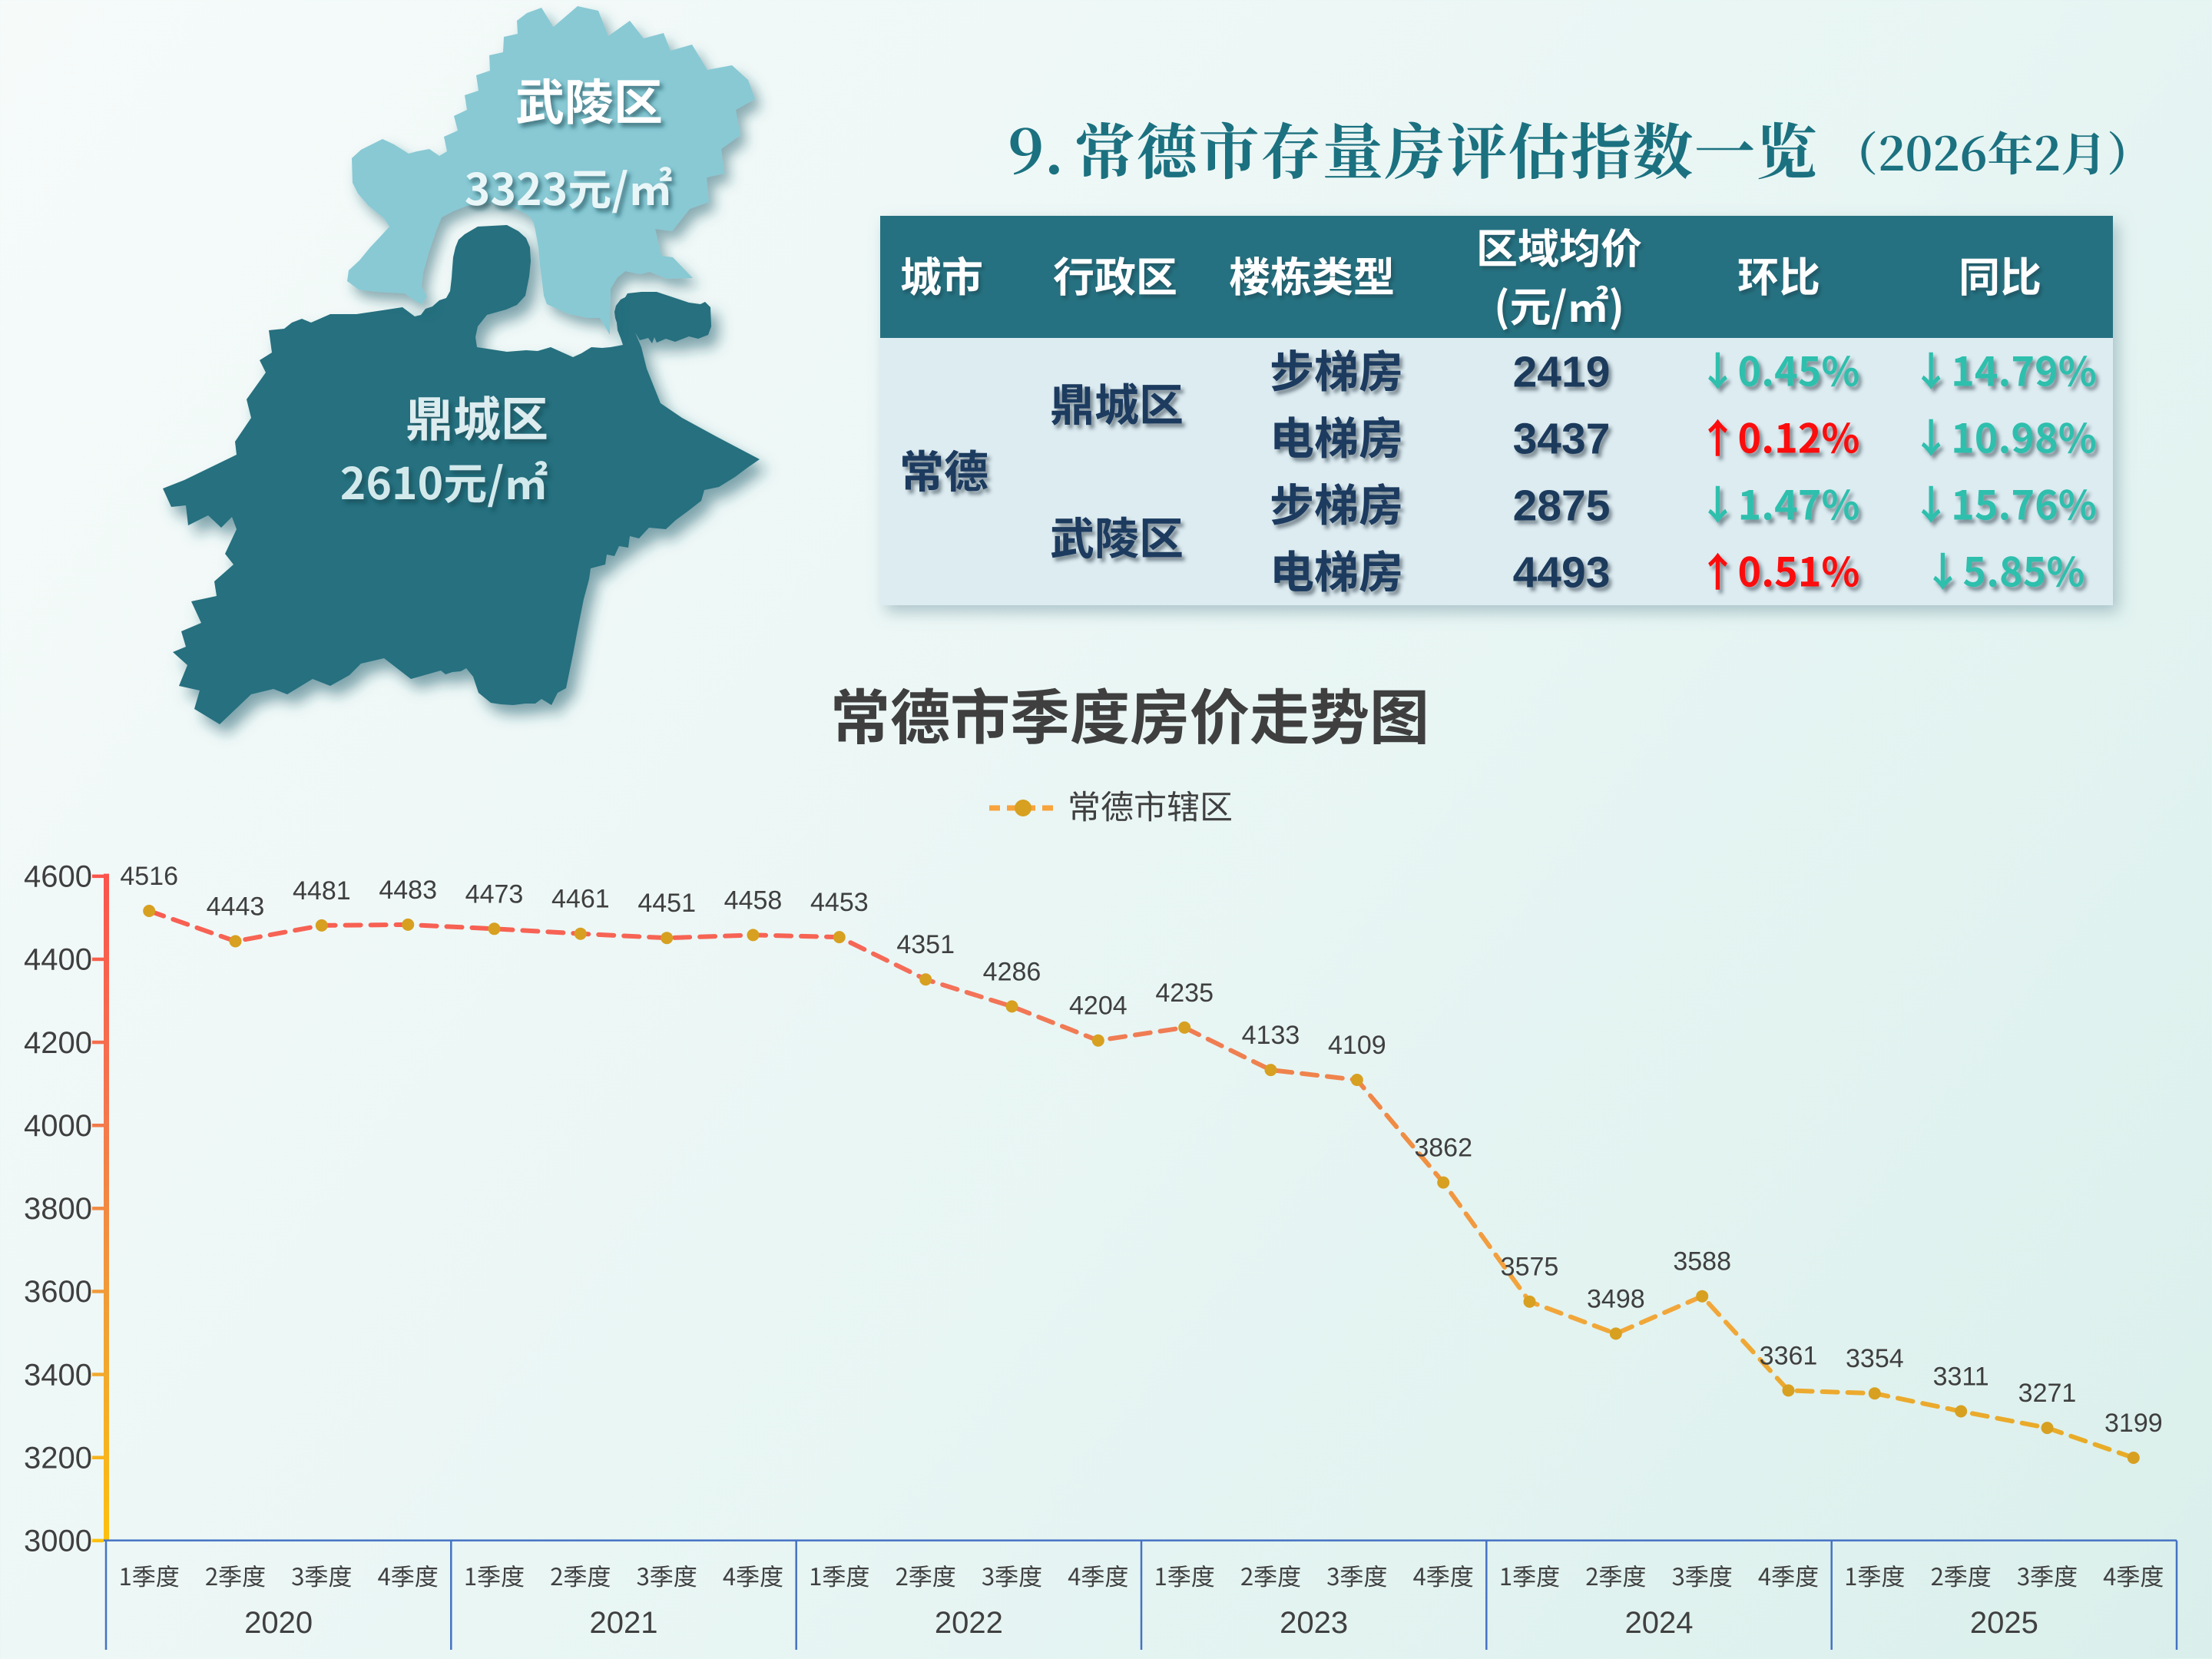 This screenshot has height=1659, width=2212. What do you see at coordinates (58, 877) in the screenshot?
I see `svg-text: 4600` at bounding box center [58, 877].